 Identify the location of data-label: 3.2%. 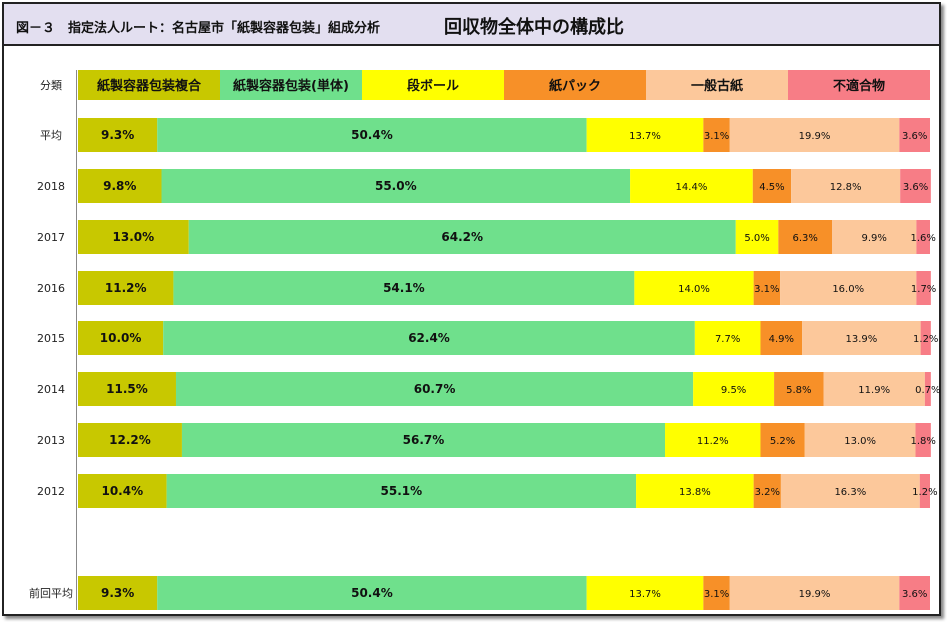
(767, 492).